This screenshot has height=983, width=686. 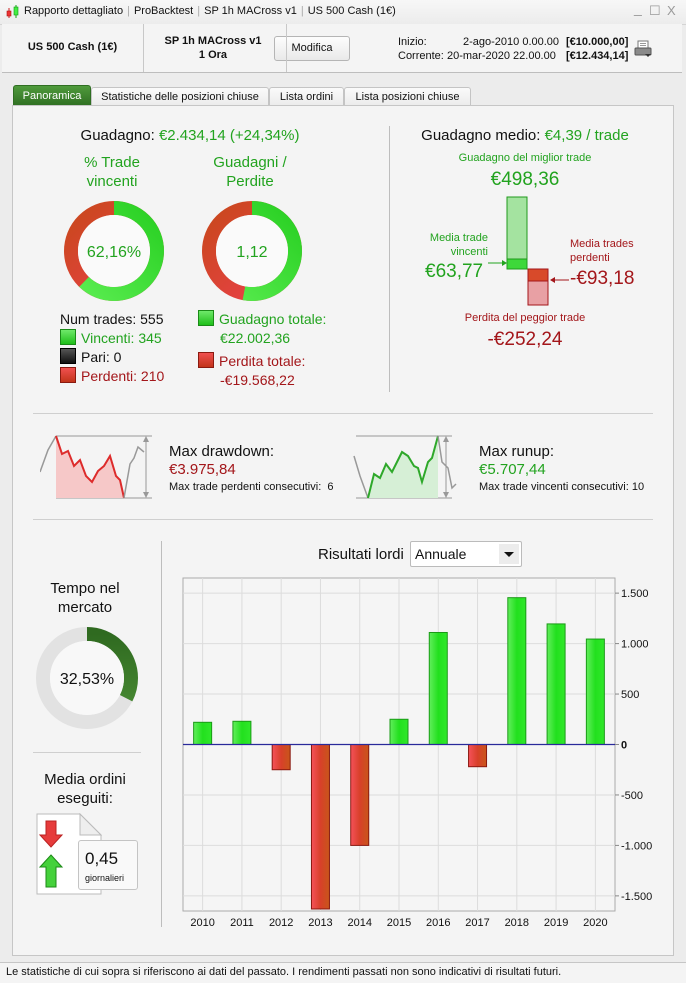 What do you see at coordinates (624, 746) in the screenshot?
I see `y-tick-label: 0` at bounding box center [624, 746].